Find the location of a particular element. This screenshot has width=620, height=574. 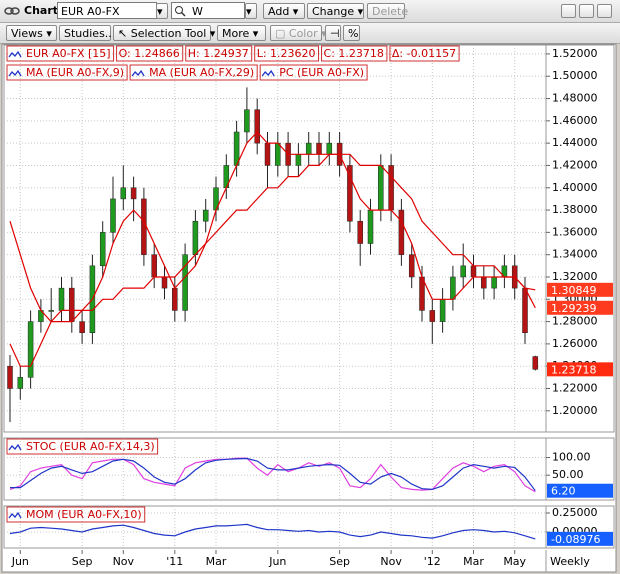

delete-button: Delete is located at coordinates (387, 11).